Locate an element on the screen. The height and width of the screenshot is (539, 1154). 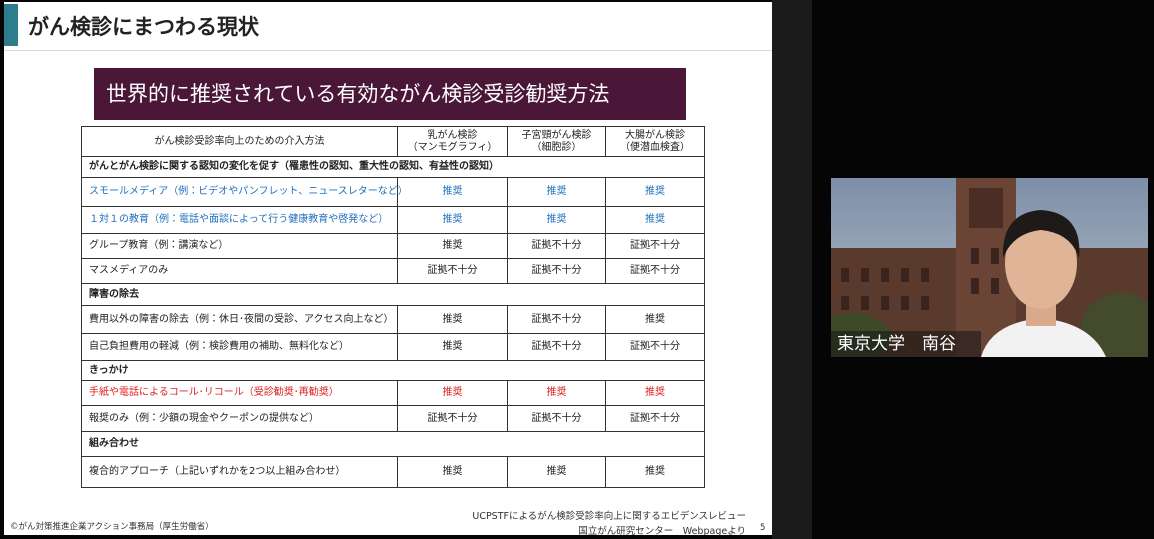
header-cell: がん検診受診率向上のための介入方法 is located at coordinates (239, 141).